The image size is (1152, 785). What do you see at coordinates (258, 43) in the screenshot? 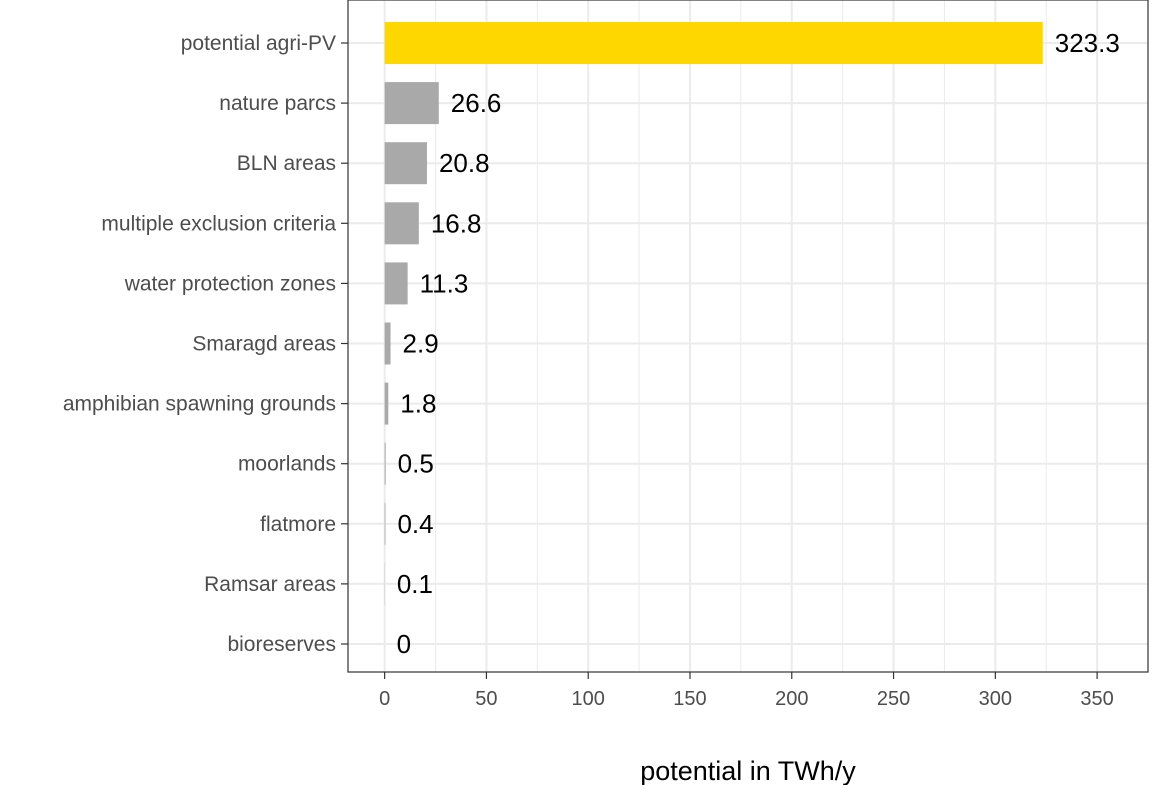
I see `category-label: potential agri-PV` at bounding box center [258, 43].